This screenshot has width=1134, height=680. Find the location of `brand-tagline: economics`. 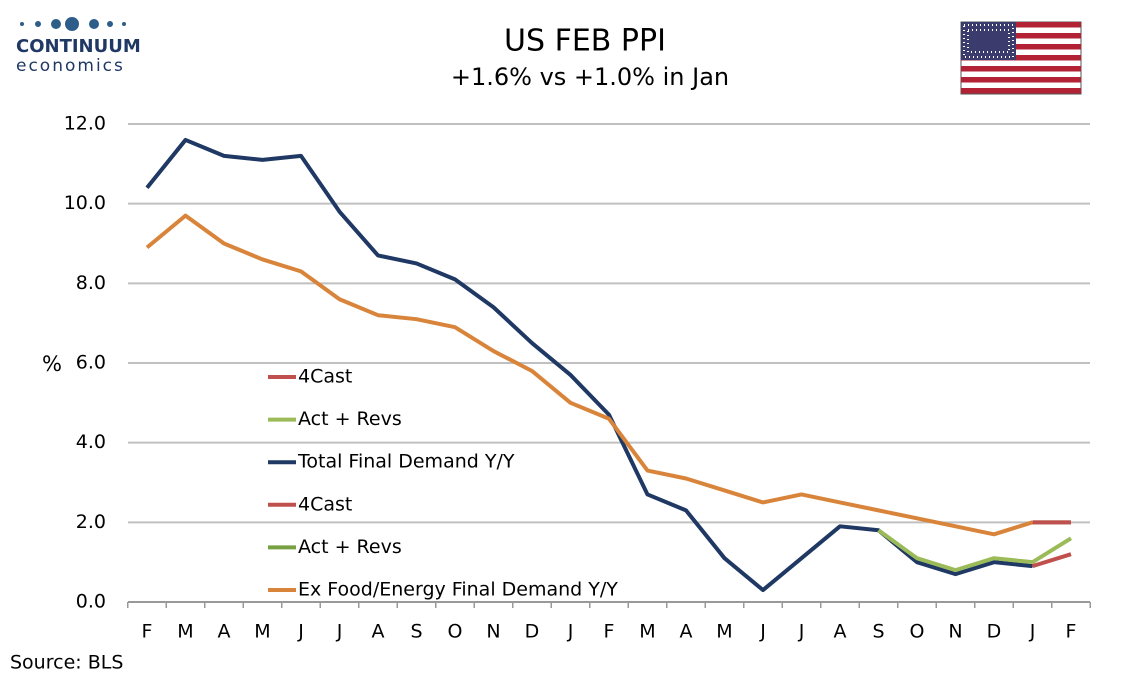

brand-tagline: economics is located at coordinates (70, 66).